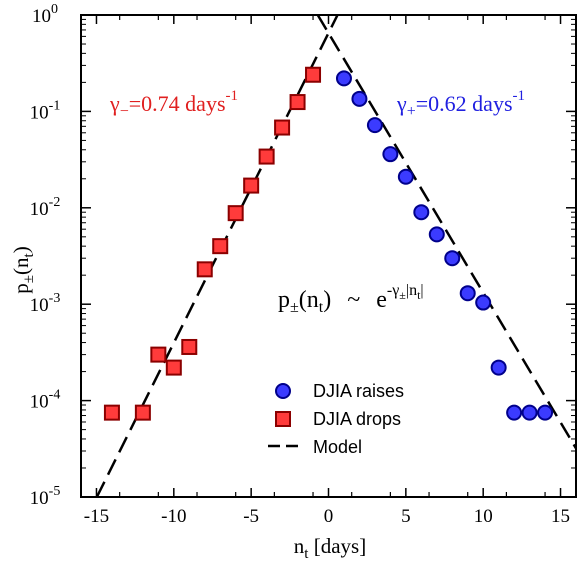 This screenshot has height=562, width=581. I want to click on legend-square-marker, so click(283, 419).